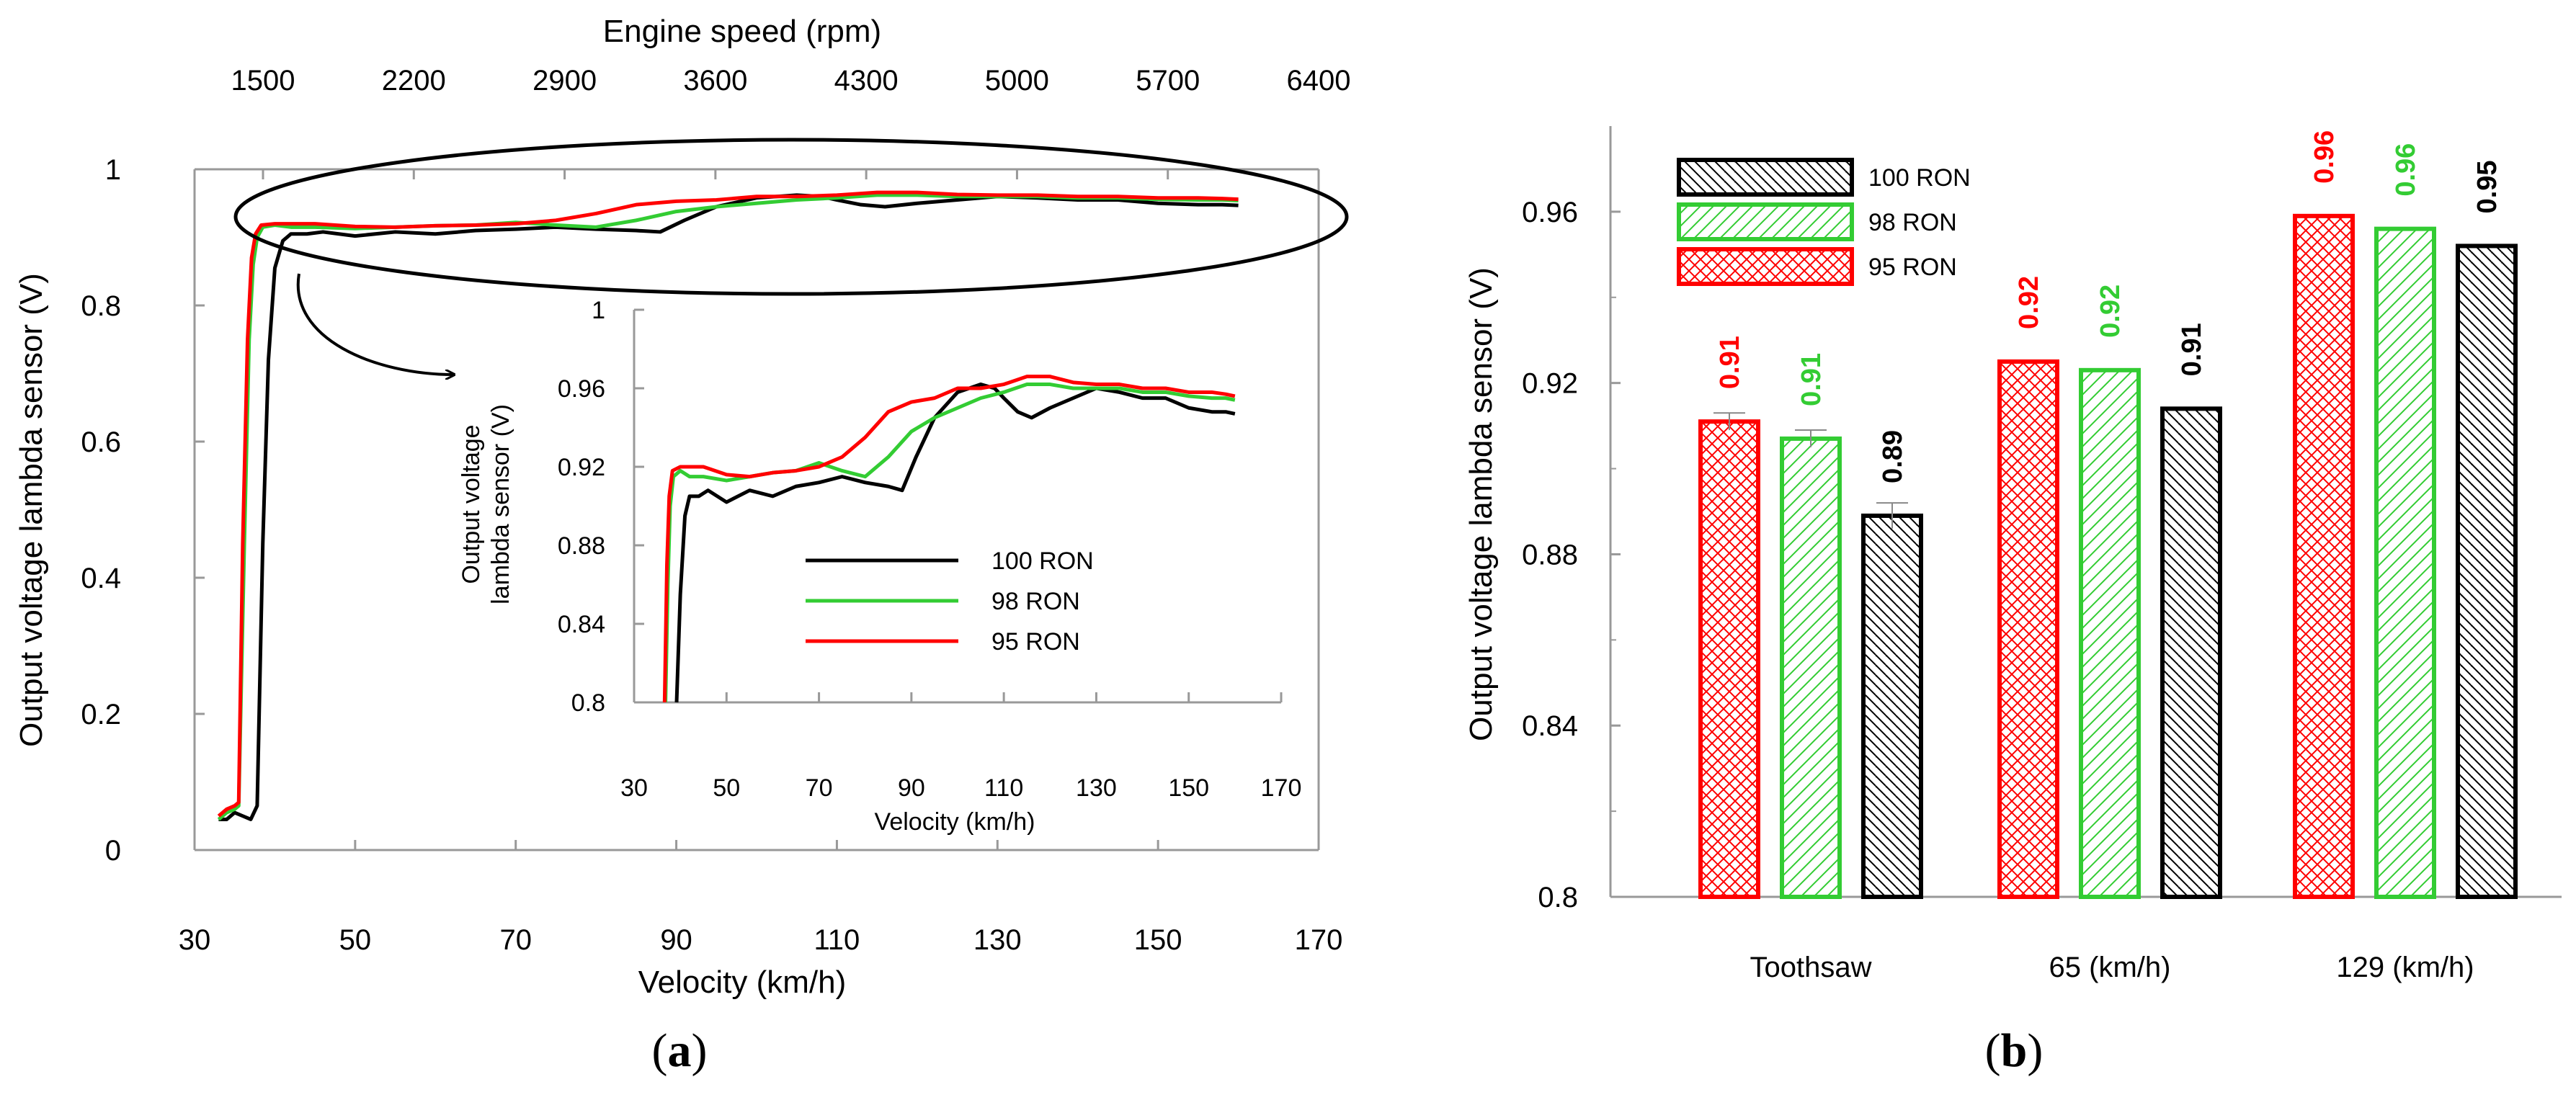 This screenshot has height=1100, width=2576. Describe the element at coordinates (955, 822) in the screenshot. I see `inset-x-axis-title: Velocity (km/h)` at that location.